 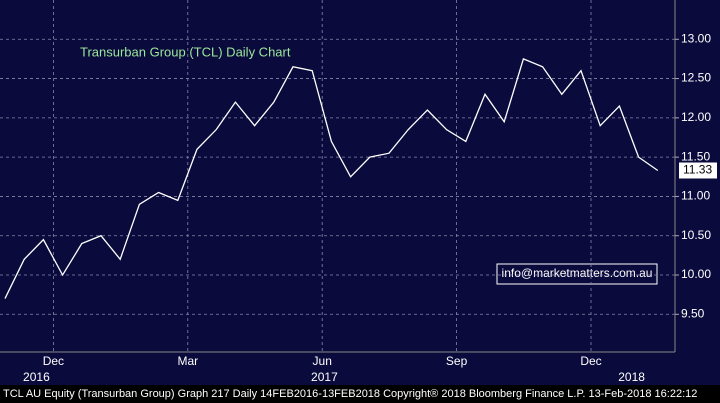 What do you see at coordinates (696, 235) in the screenshot?
I see `y-tick-label: 10.50` at bounding box center [696, 235].